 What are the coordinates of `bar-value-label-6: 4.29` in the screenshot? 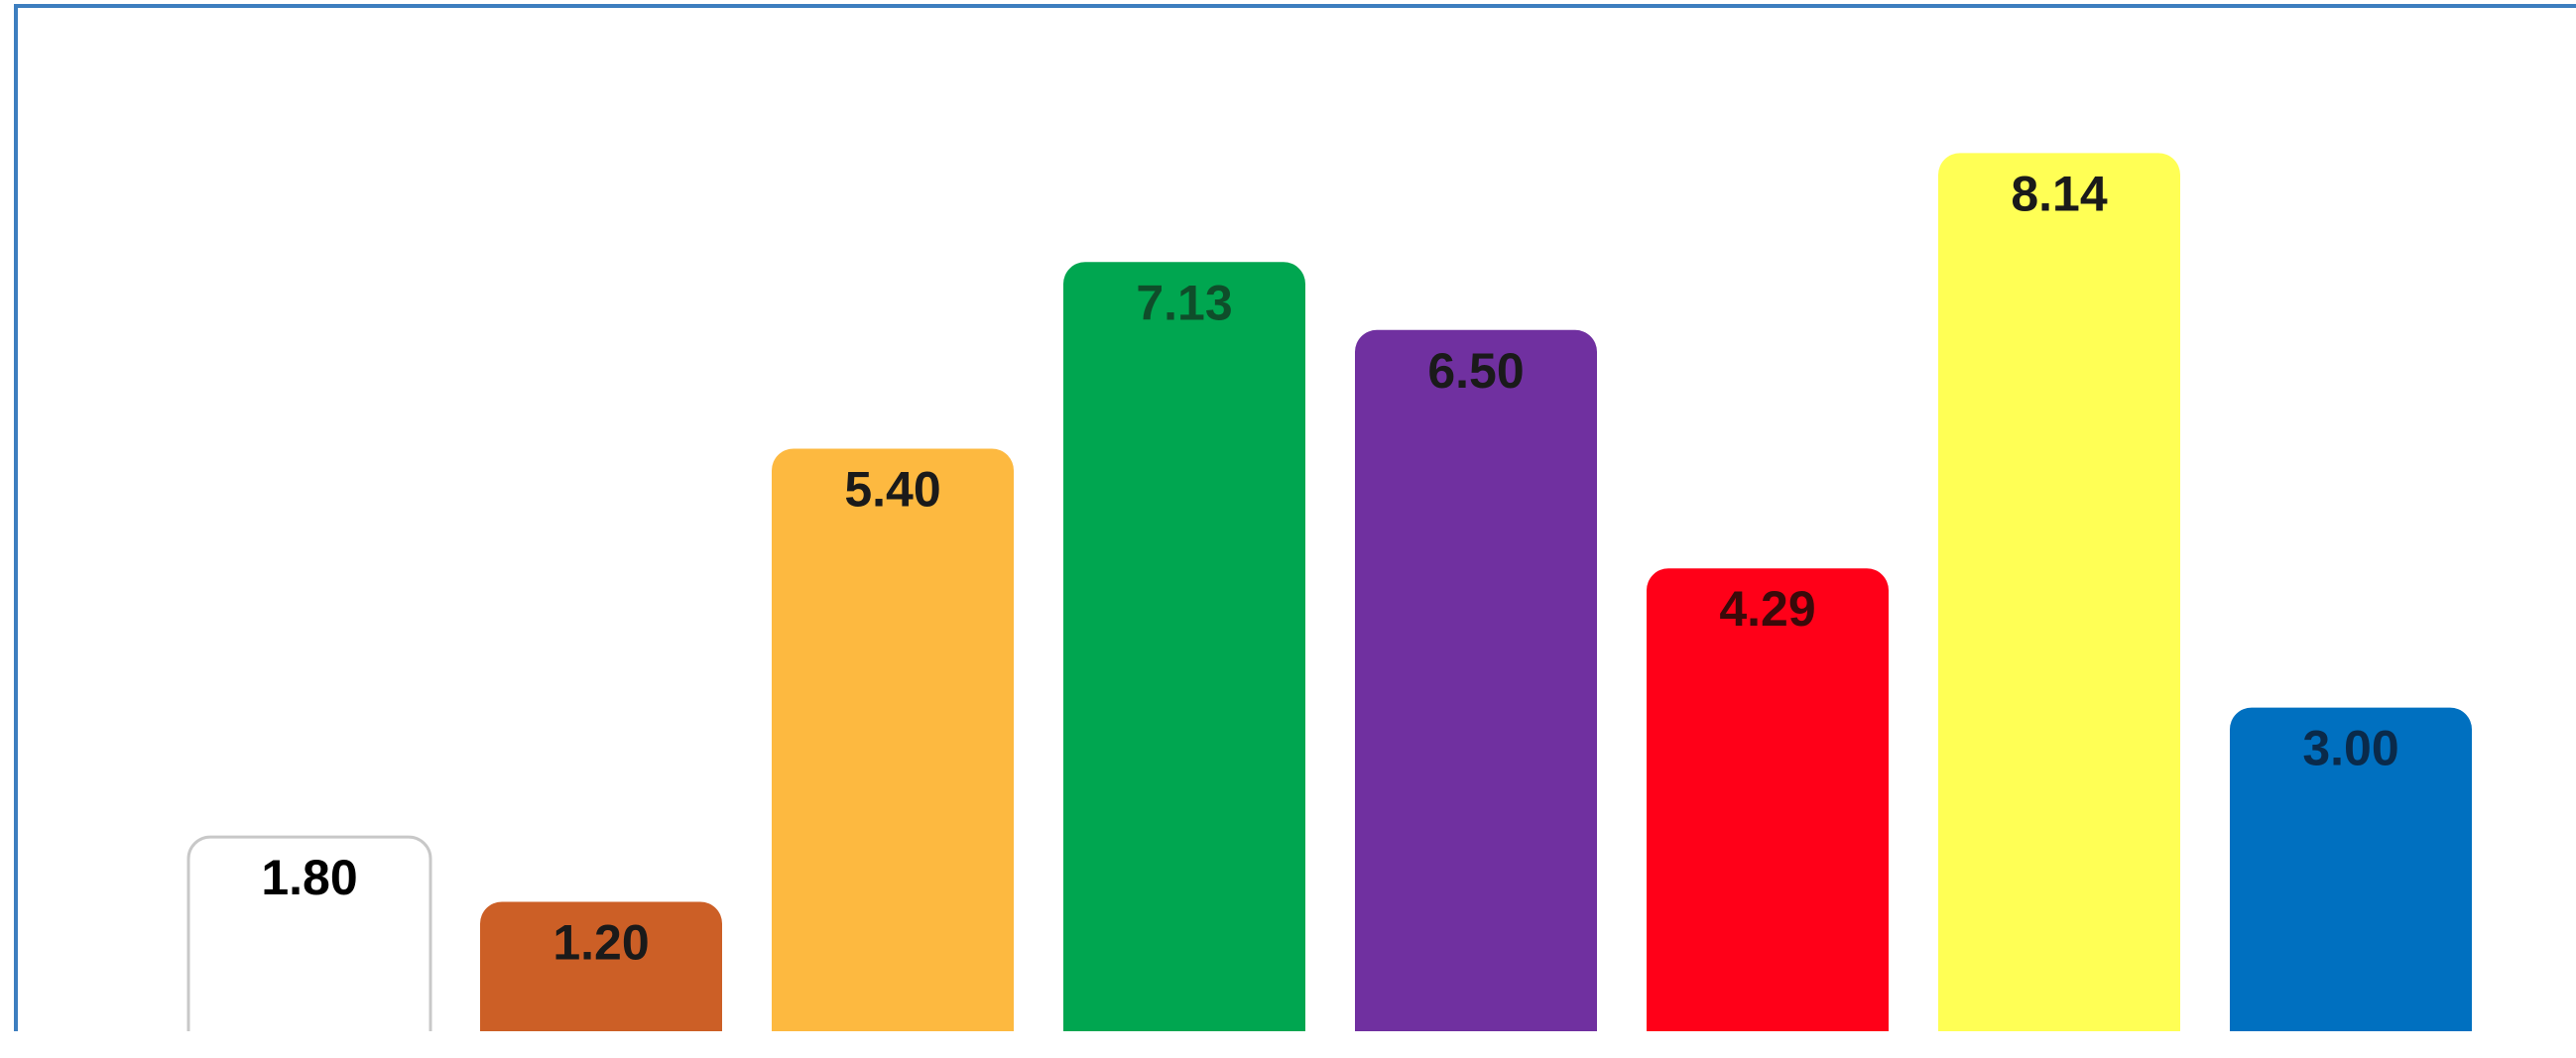 It's located at (1767, 609).